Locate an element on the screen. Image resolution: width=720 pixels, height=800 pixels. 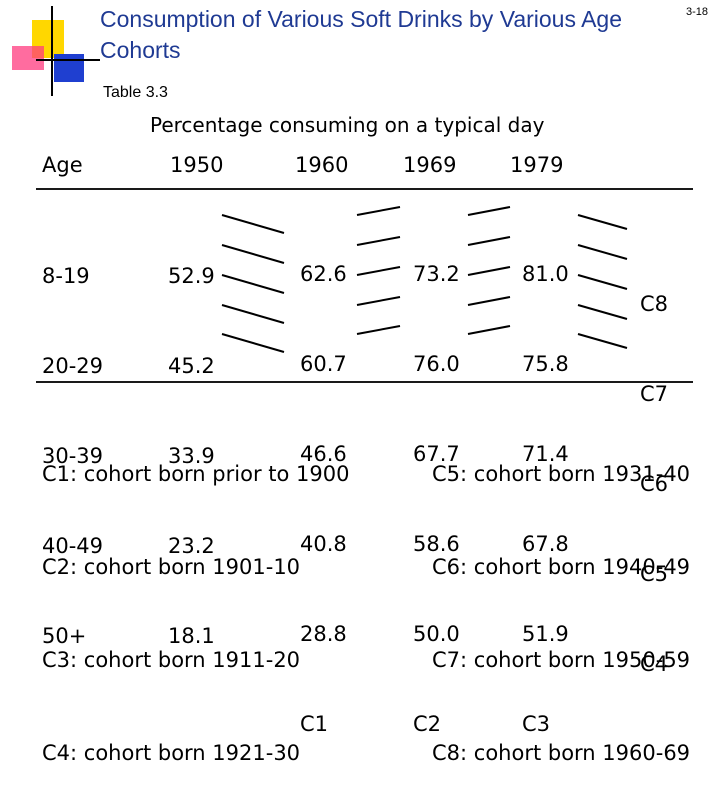
table-label: Table 3.3 is located at coordinates (135, 92).